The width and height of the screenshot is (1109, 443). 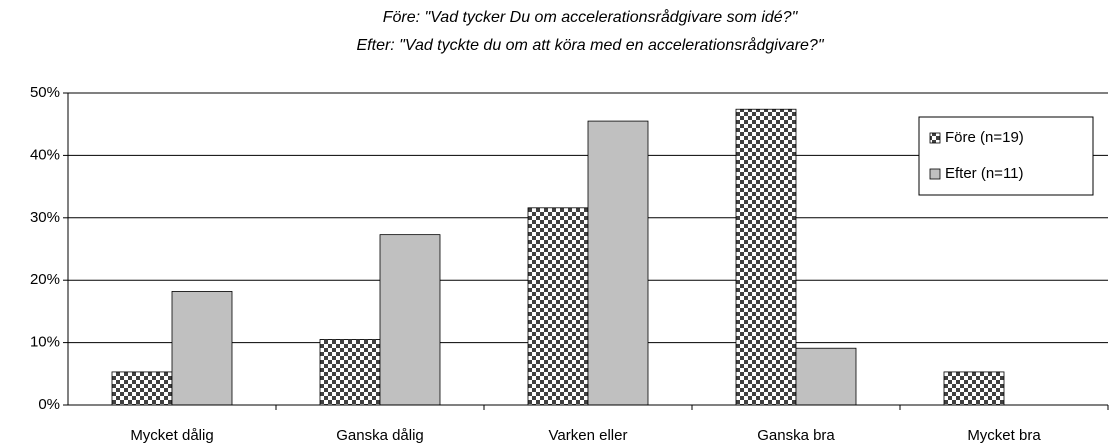 What do you see at coordinates (45, 217) in the screenshot?
I see `y-tick-label: 30%` at bounding box center [45, 217].